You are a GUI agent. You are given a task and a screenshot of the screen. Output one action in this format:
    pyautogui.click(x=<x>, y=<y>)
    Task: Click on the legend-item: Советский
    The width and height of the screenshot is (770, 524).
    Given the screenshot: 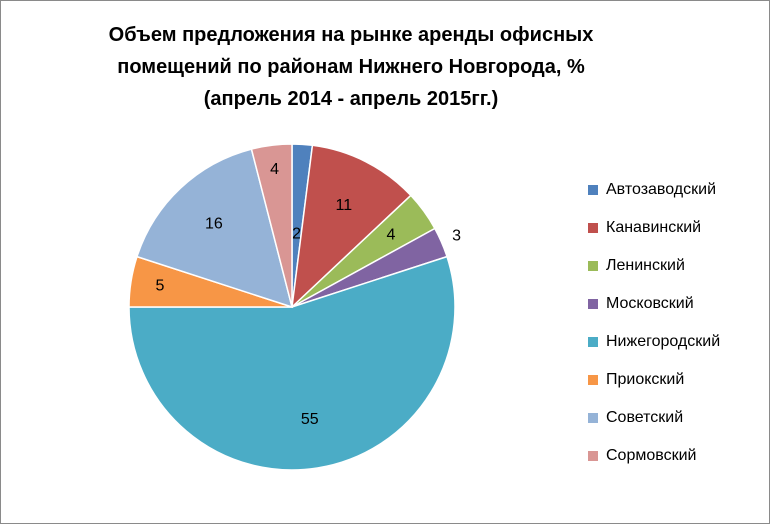 What is the action you would take?
    pyautogui.click(x=654, y=418)
    